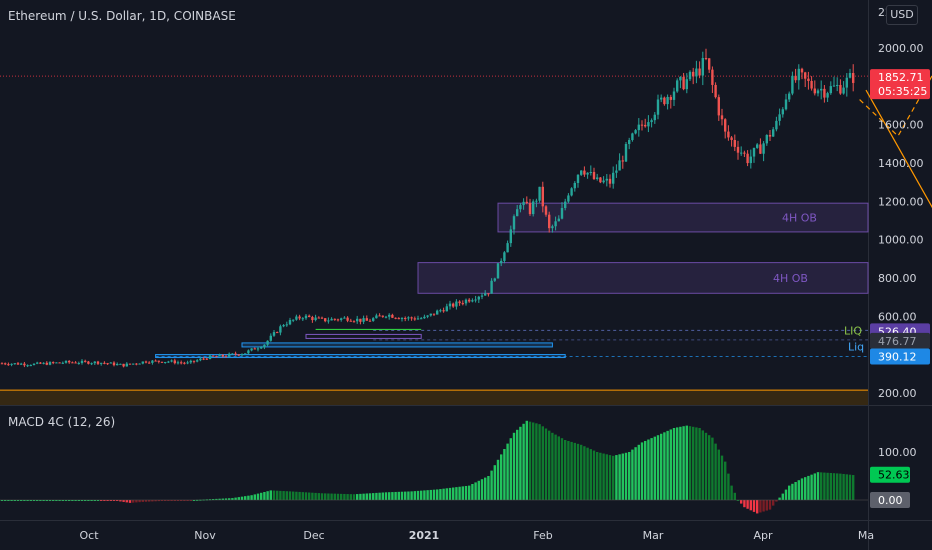  Describe the element at coordinates (897, 341) in the screenshot. I see `liq-price-badge-text: 476.77` at that location.